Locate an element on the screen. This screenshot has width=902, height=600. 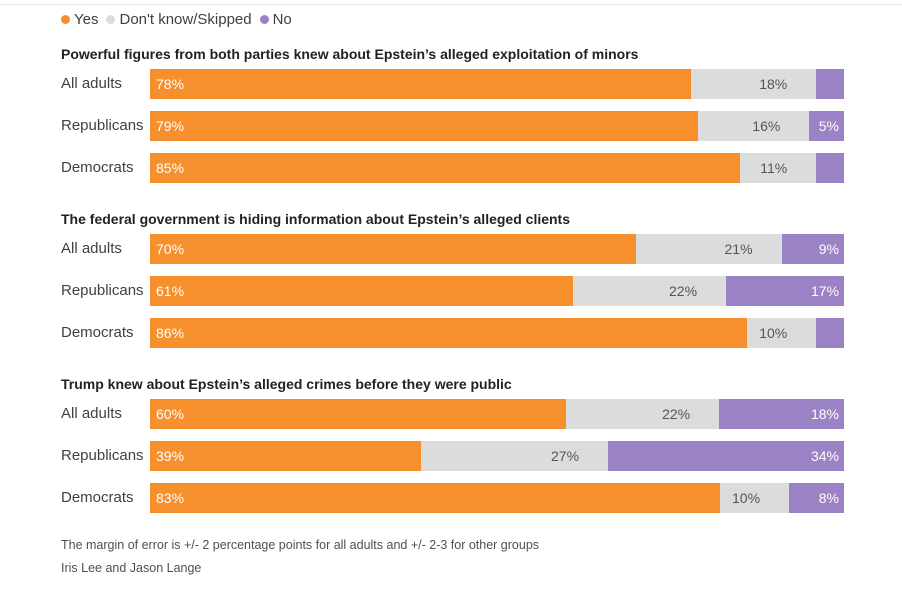
data-label-dontknow: 16% is located at coordinates (766, 126).